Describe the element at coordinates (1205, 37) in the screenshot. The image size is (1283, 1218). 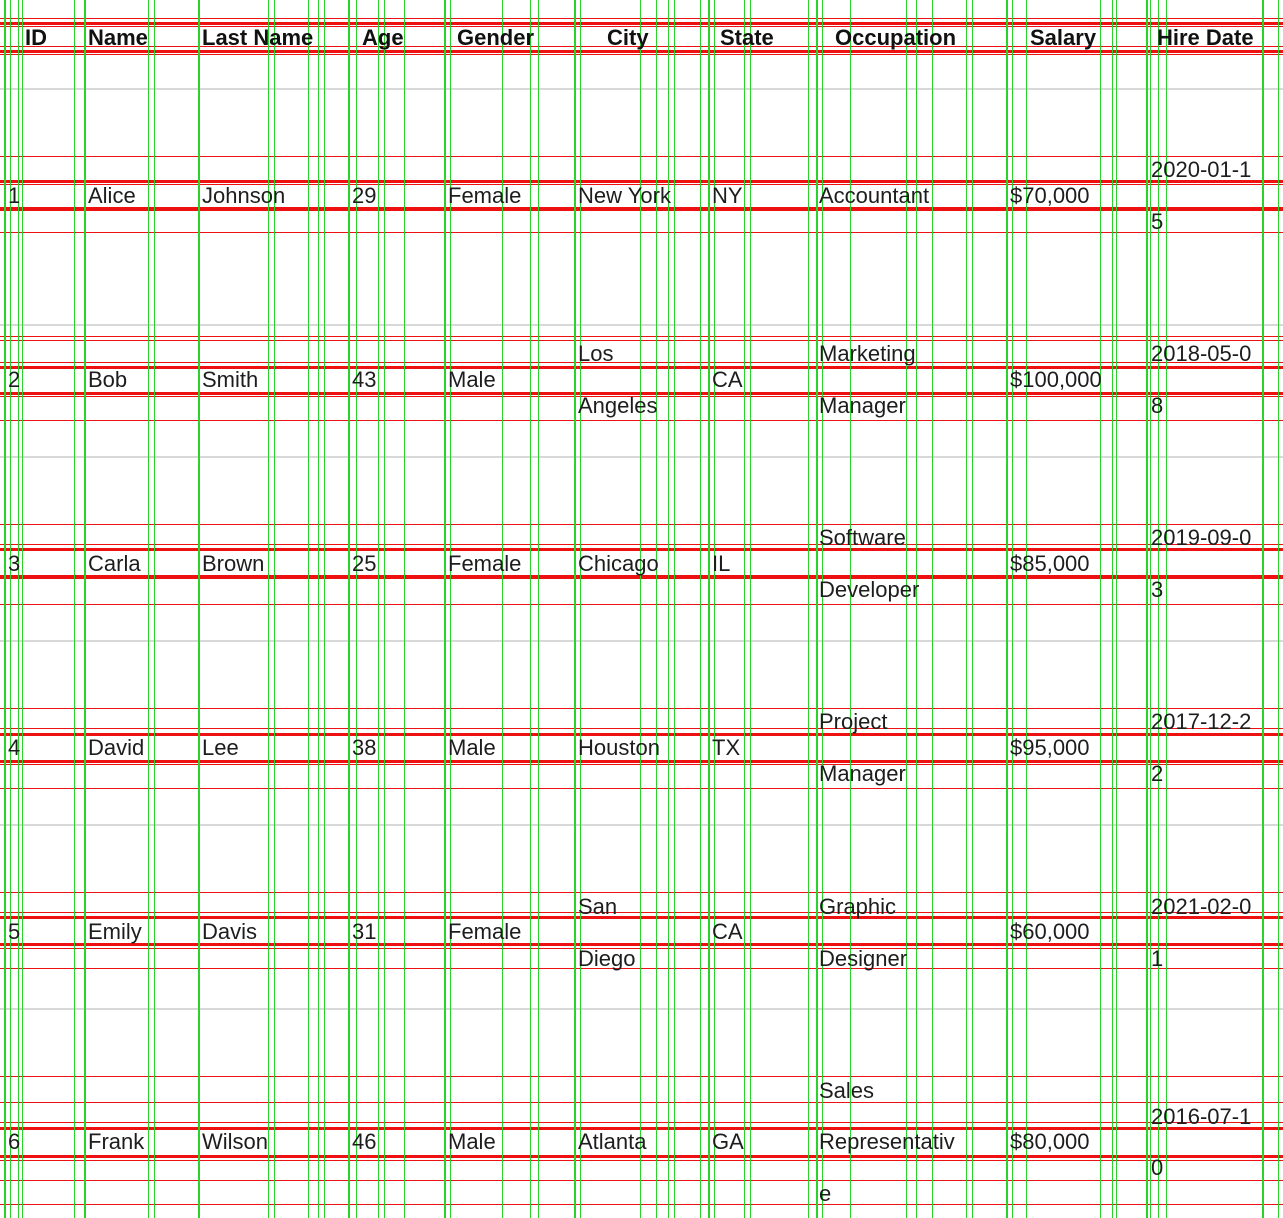
I see `header-hire-date: Hire Date` at that location.